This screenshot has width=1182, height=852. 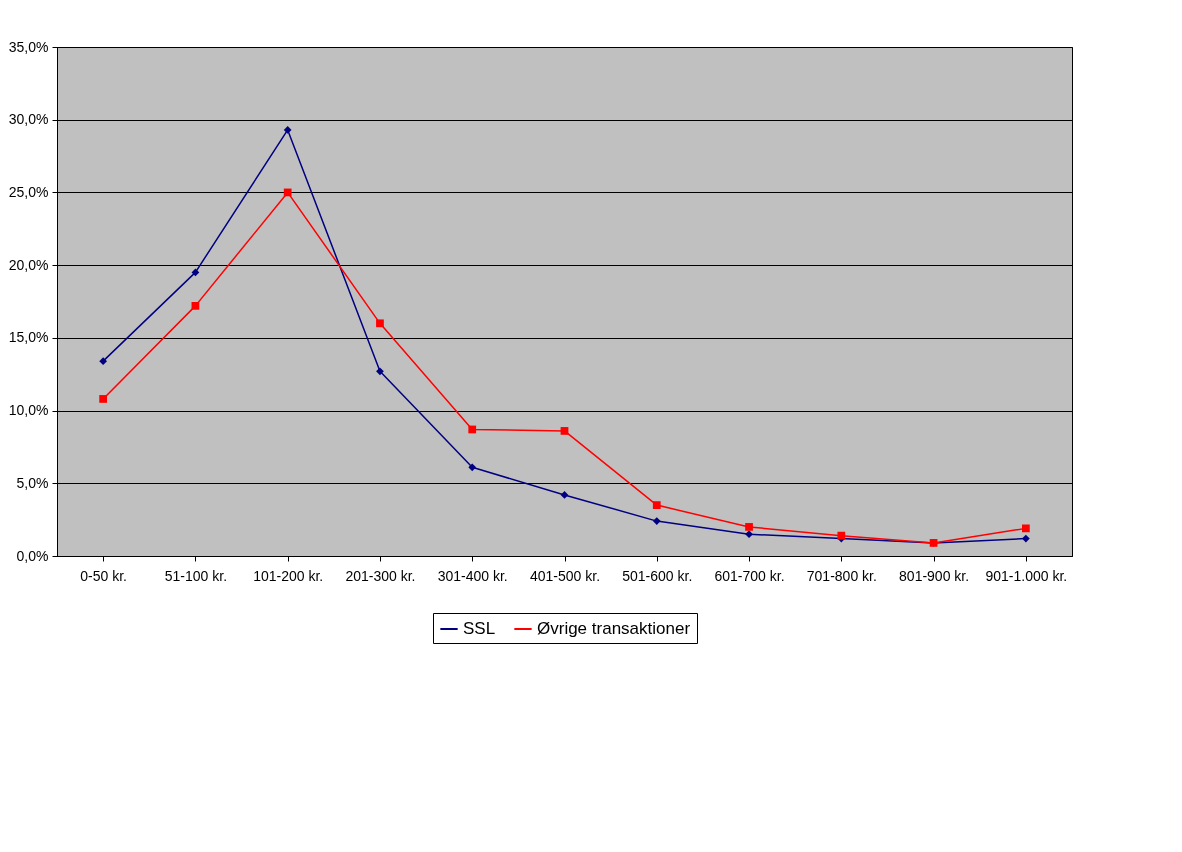 What do you see at coordinates (472, 575) in the screenshot?
I see `x-tick-label: 301-400 kr.` at bounding box center [472, 575].